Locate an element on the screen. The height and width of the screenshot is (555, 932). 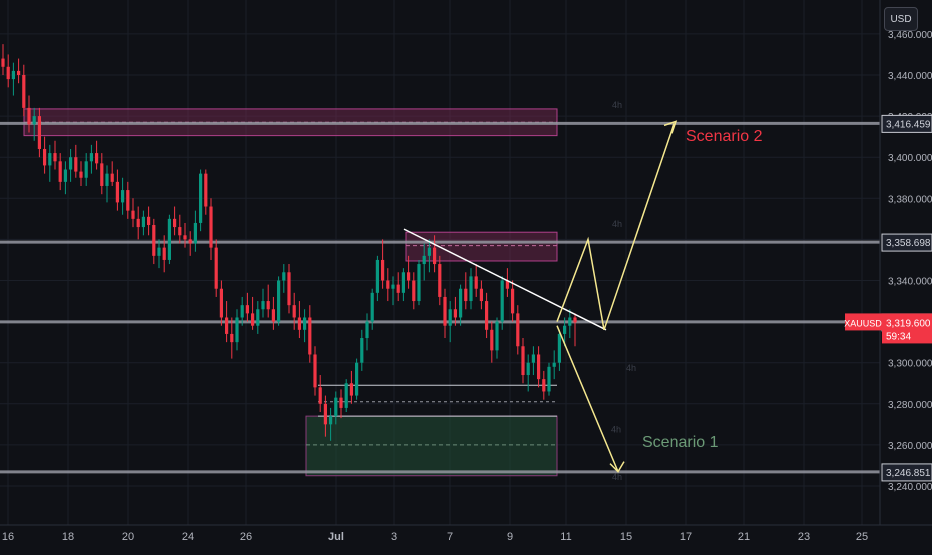
x-tick-label: 11 is located at coordinates (565, 537).